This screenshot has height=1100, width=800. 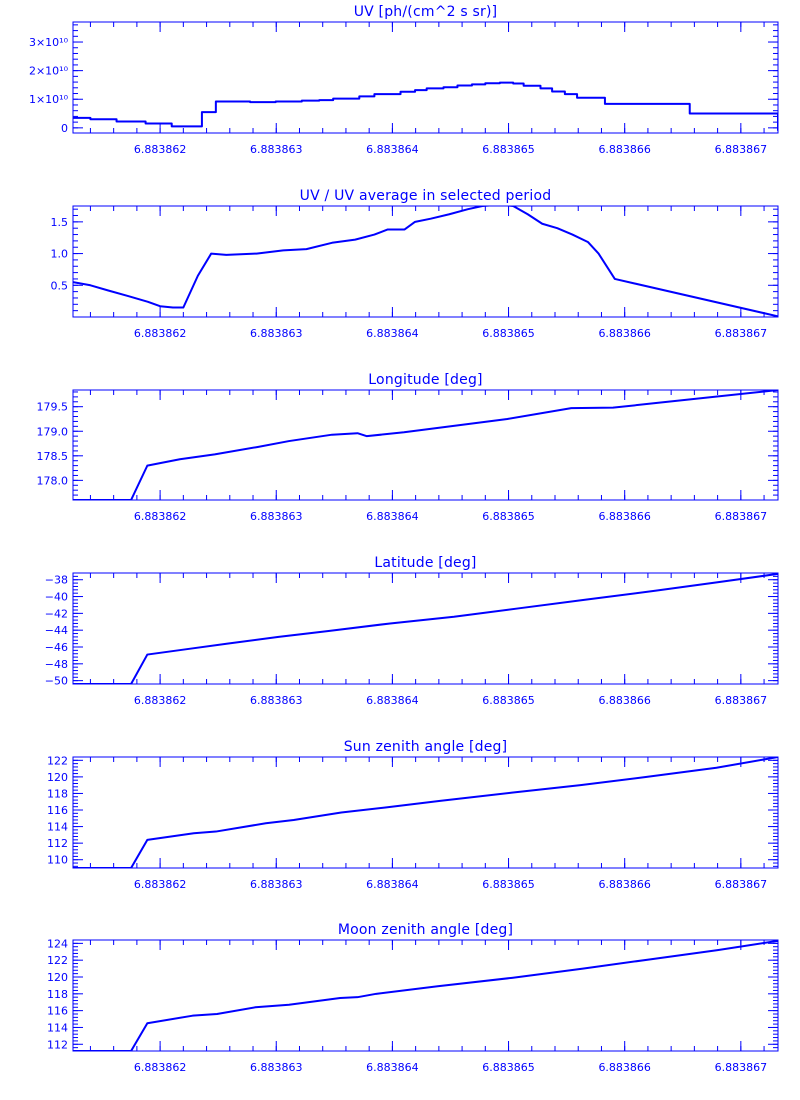 What do you see at coordinates (57, 860) in the screenshot?
I see `y-tick-label: 110` at bounding box center [57, 860].